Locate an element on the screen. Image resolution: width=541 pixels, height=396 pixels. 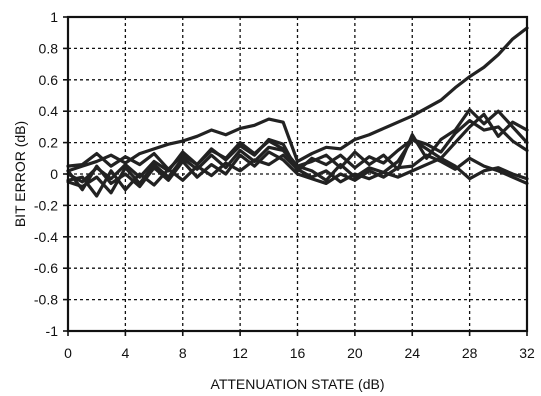
x-tick-label: 12 is located at coordinates (240, 353).